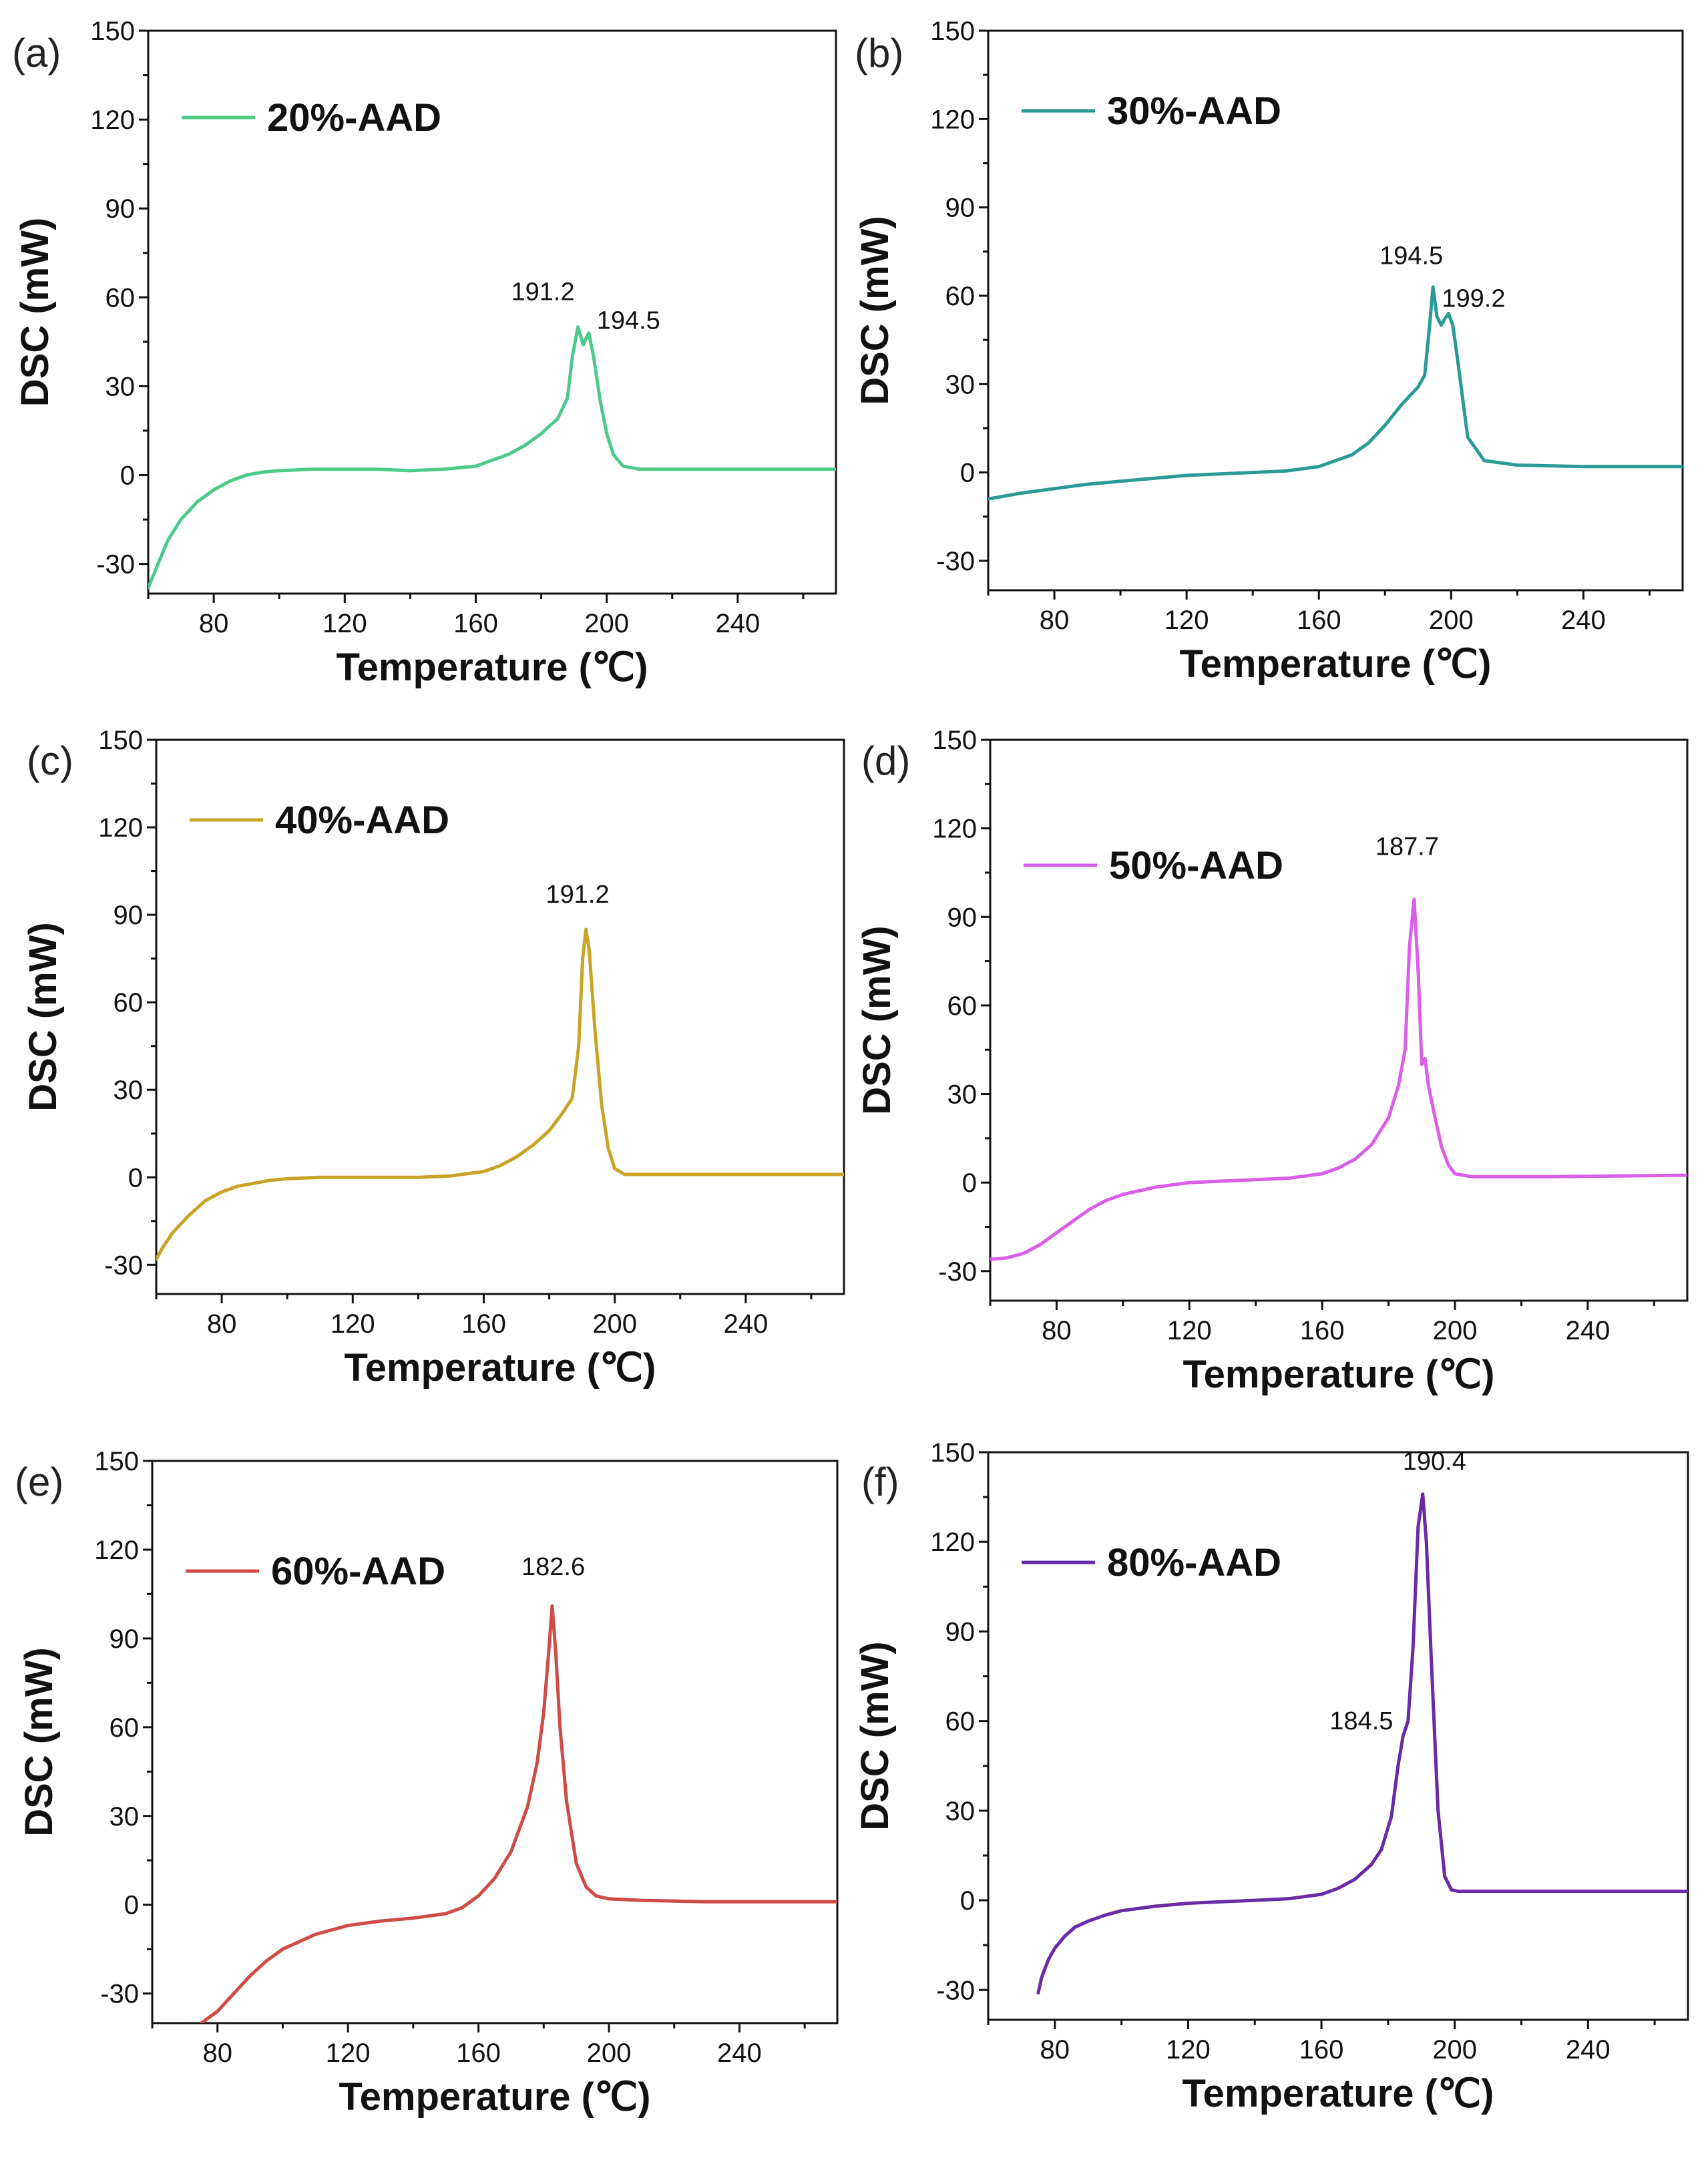  What do you see at coordinates (879, 53) in the screenshot?
I see `panel-label: (b)` at bounding box center [879, 53].